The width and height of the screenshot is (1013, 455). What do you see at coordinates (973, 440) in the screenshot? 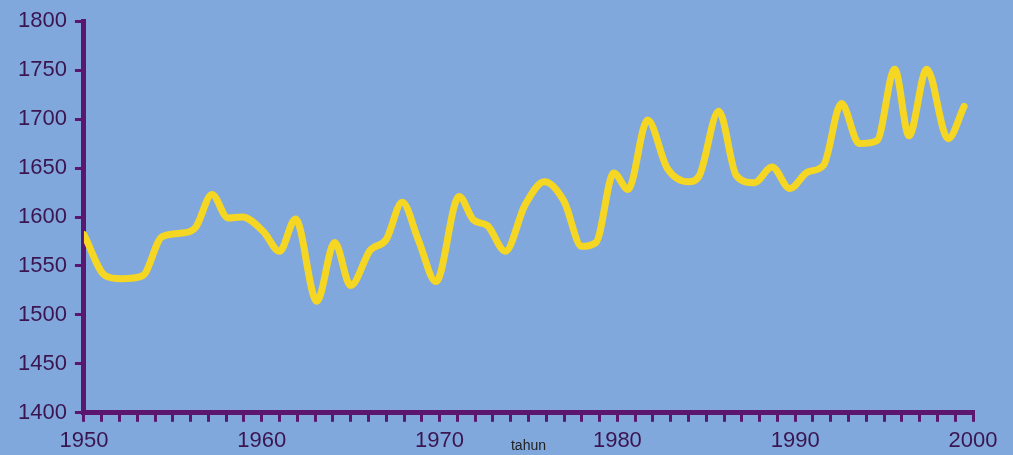
I see `x-tick-label: 2000` at bounding box center [973, 440].